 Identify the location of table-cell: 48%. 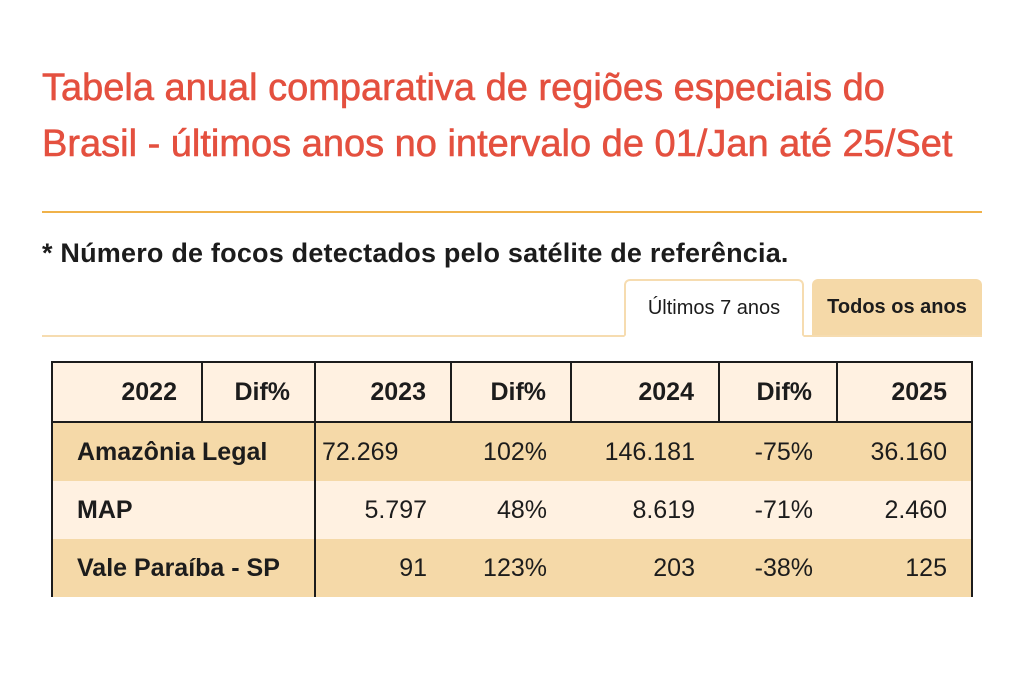
(511, 510).